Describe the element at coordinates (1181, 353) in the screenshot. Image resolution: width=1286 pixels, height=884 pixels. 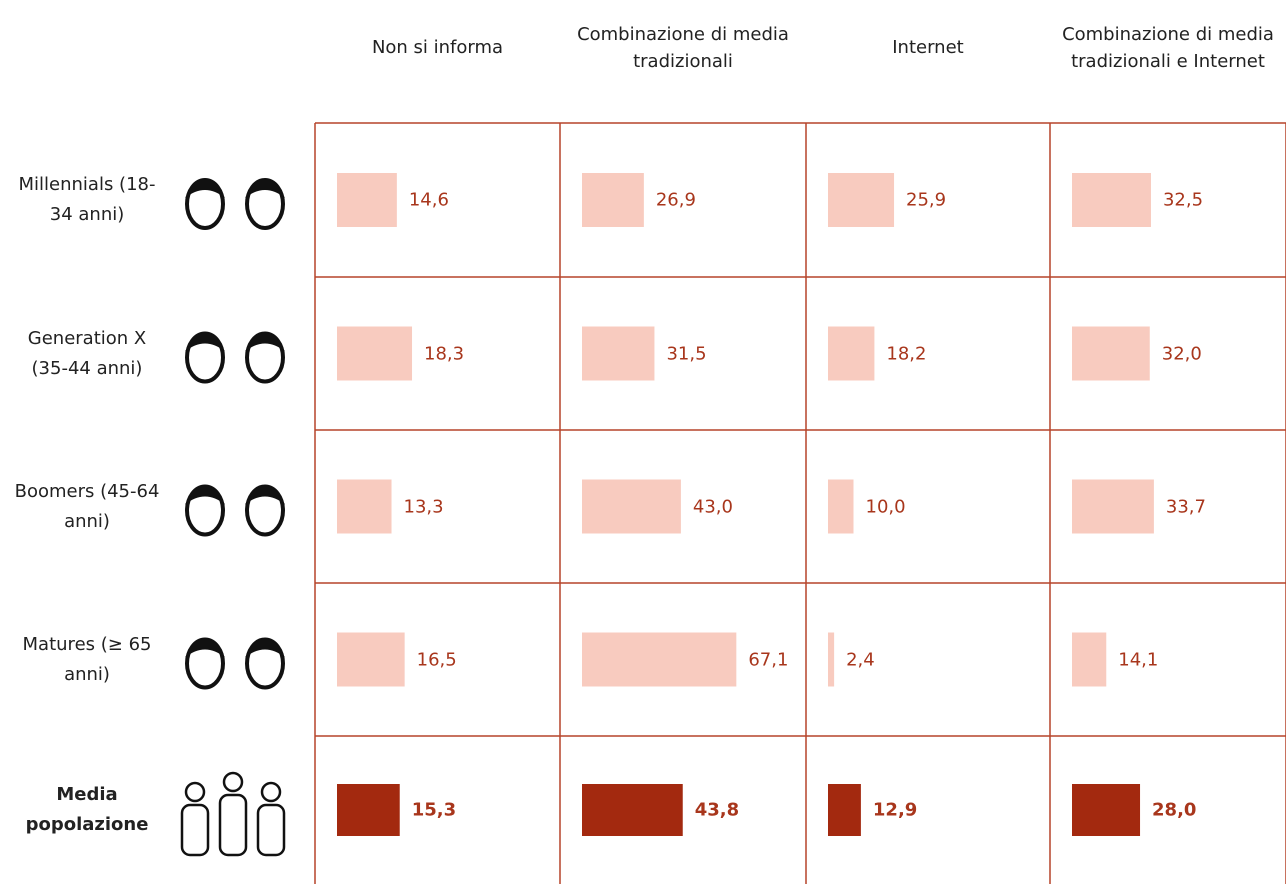
I see `value-label: 32,0` at that location.